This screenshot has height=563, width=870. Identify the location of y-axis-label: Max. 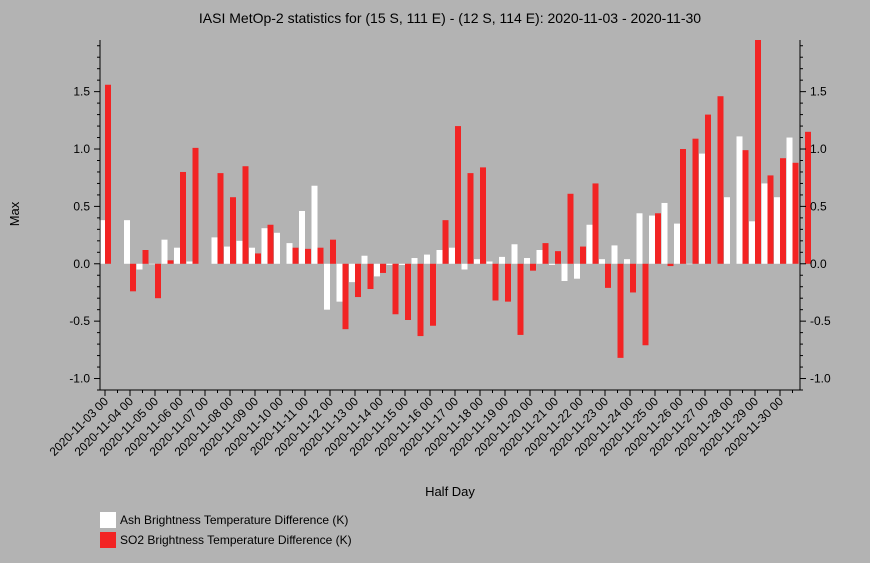
(14, 213).